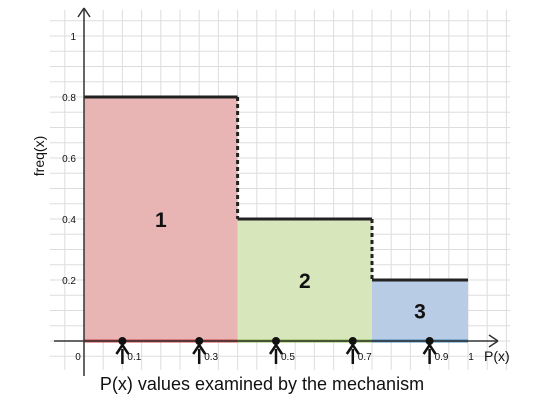 The width and height of the screenshot is (556, 417). What do you see at coordinates (78, 357) in the screenshot?
I see `x-origin-label: 0` at bounding box center [78, 357].